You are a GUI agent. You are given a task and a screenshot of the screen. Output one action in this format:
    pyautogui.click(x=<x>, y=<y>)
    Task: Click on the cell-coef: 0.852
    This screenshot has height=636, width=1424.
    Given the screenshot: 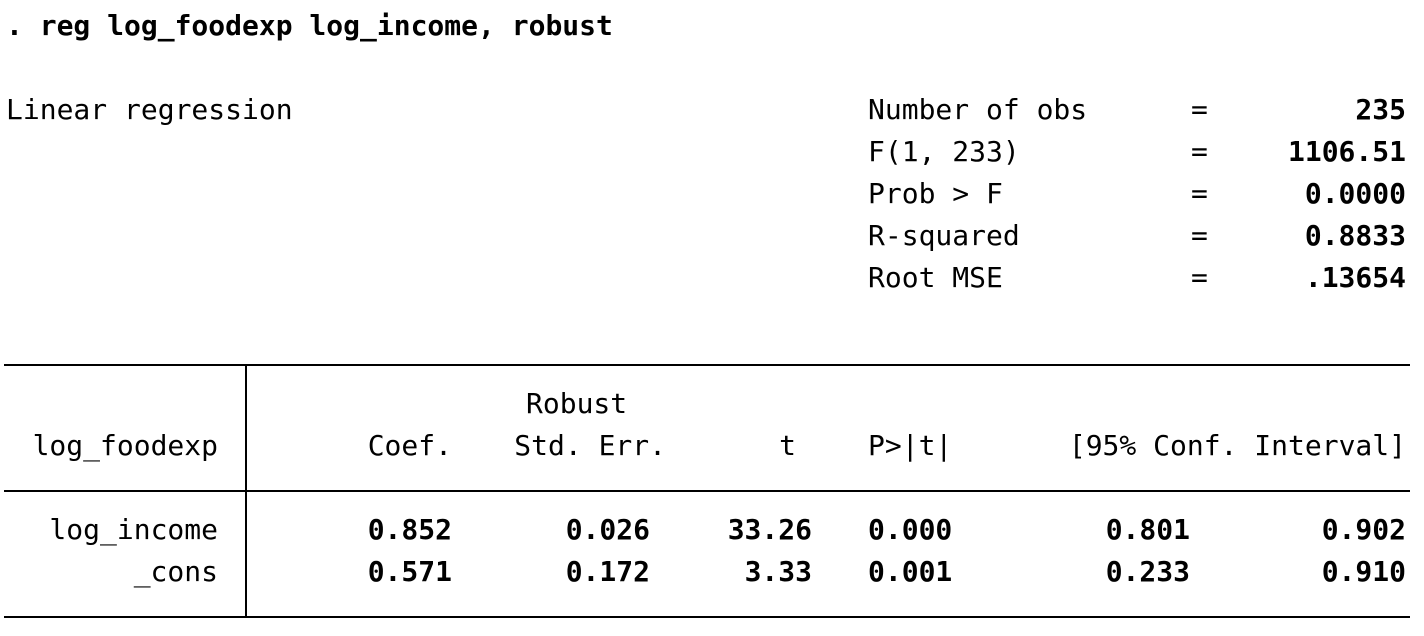 What is the action you would take?
    pyautogui.click(x=409, y=529)
    